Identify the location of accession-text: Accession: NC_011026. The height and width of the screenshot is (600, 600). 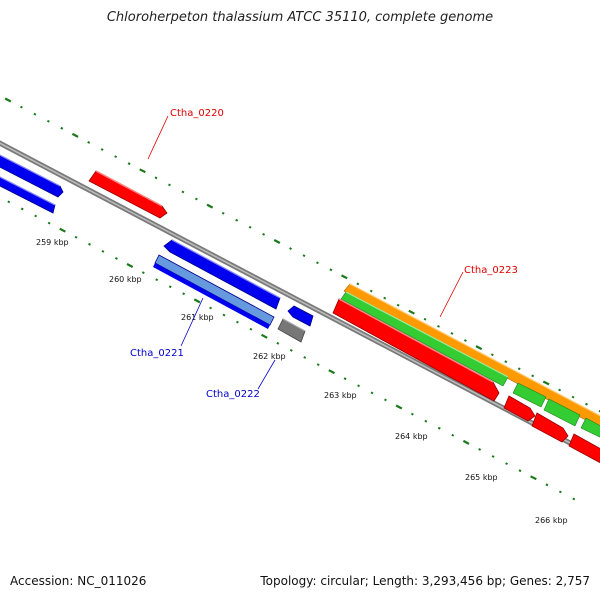
(78, 581).